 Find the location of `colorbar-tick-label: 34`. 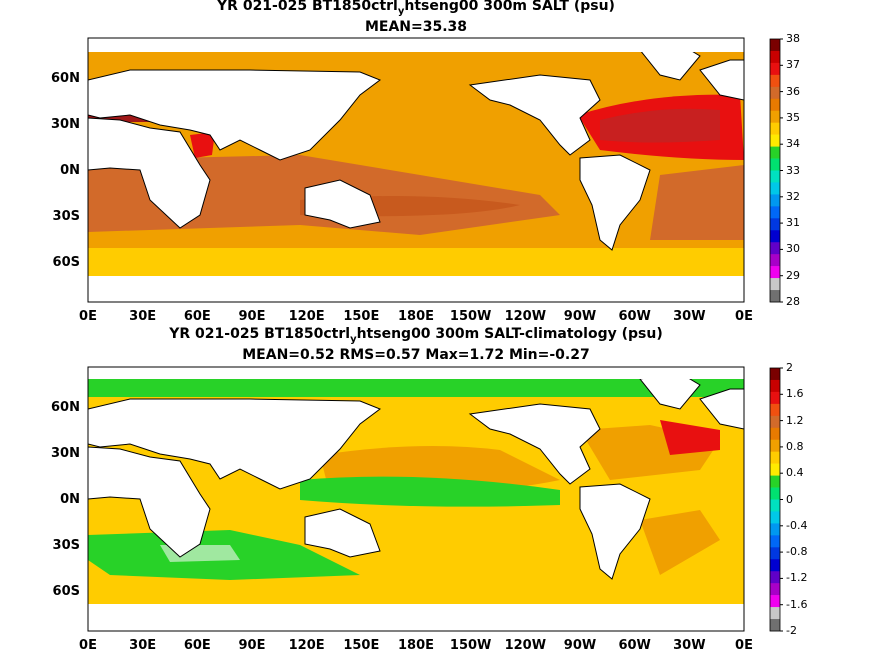

colorbar-tick-label: 34 is located at coordinates (793, 144).